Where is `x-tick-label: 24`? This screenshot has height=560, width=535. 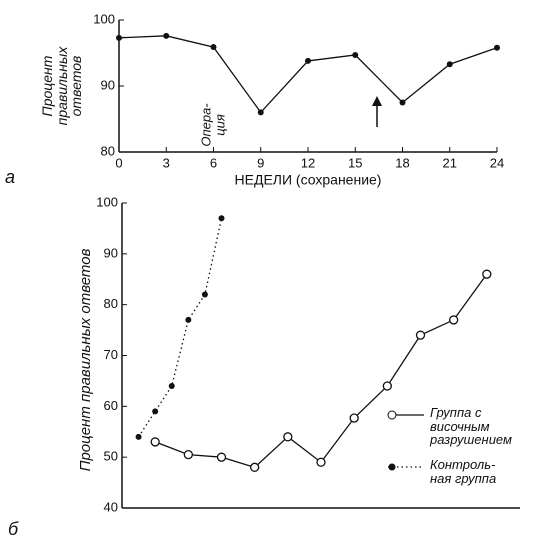 x-tick-label: 24 is located at coordinates (497, 162).